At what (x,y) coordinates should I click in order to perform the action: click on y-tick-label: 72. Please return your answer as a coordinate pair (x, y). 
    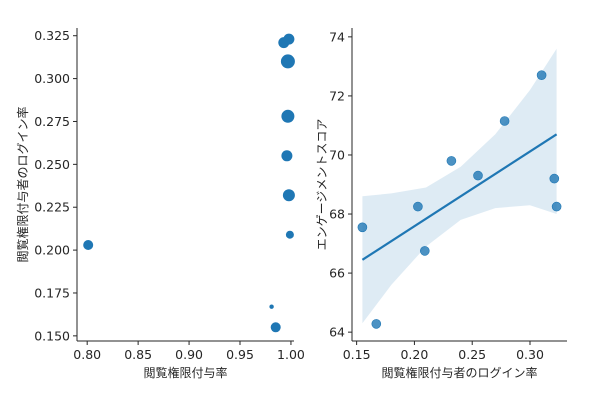
    Looking at the image, I should click on (337, 95).